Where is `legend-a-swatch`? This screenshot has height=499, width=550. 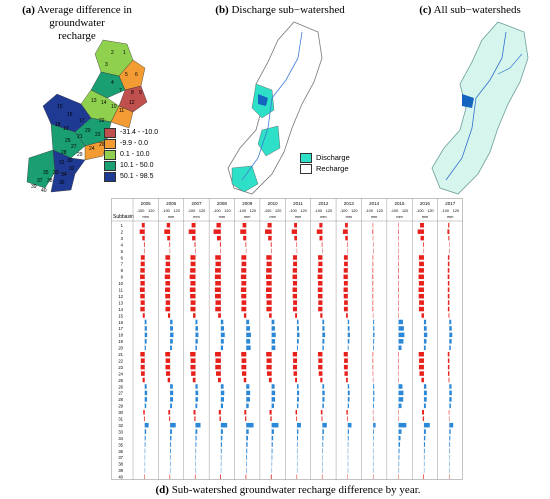
legend-a-swatch is located at coordinates (110, 165).